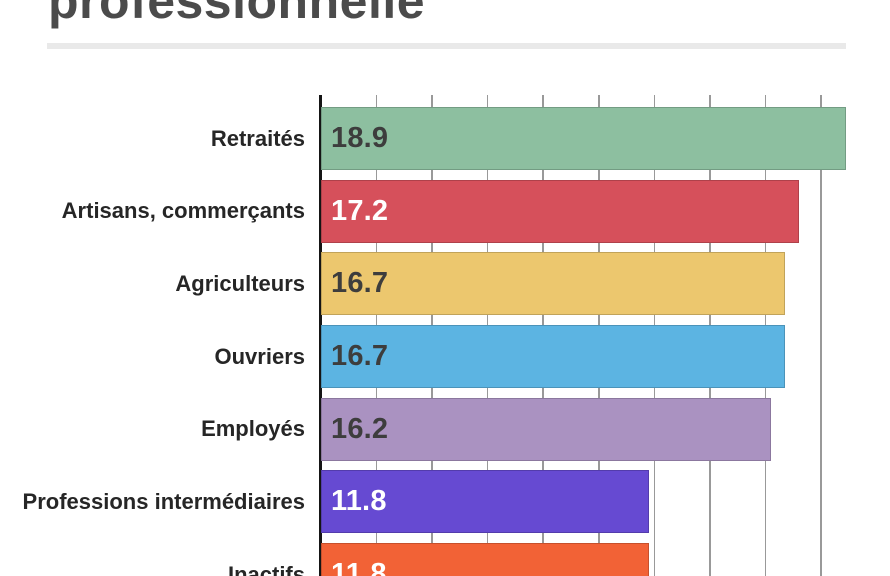  Describe the element at coordinates (237, 14) in the screenshot. I see `page-title: professionnelle` at that location.